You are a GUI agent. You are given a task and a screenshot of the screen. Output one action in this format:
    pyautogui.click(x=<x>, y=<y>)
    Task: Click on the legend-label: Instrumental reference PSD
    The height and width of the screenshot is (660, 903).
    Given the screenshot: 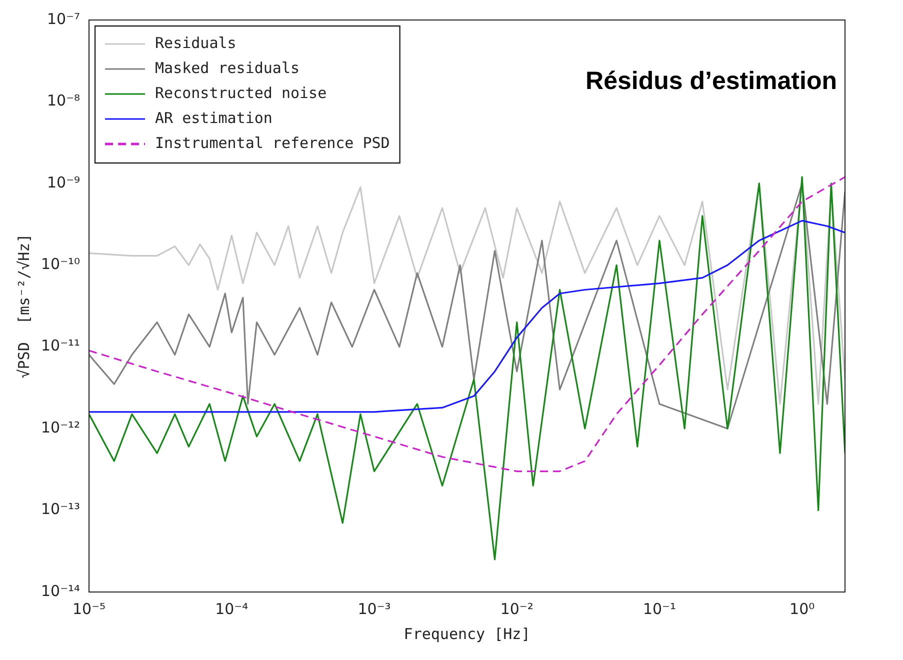 What is the action you would take?
    pyautogui.click(x=272, y=143)
    